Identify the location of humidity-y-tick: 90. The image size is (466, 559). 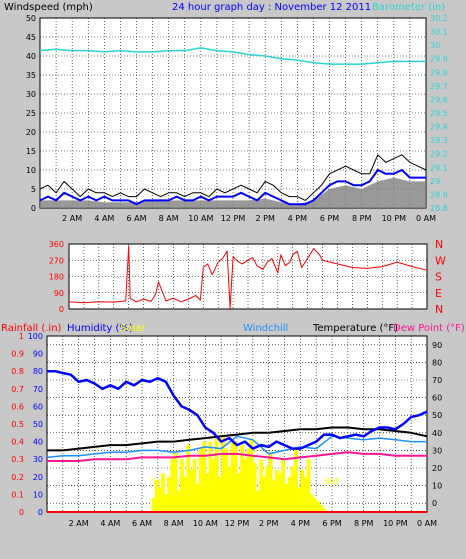
(38, 354).